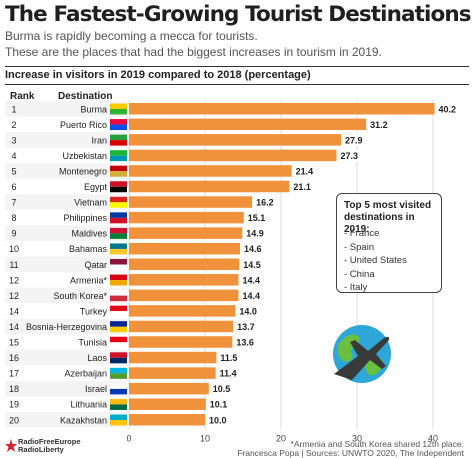  What do you see at coordinates (218, 420) in the screenshot?
I see `value-label: 10.0` at bounding box center [218, 420].